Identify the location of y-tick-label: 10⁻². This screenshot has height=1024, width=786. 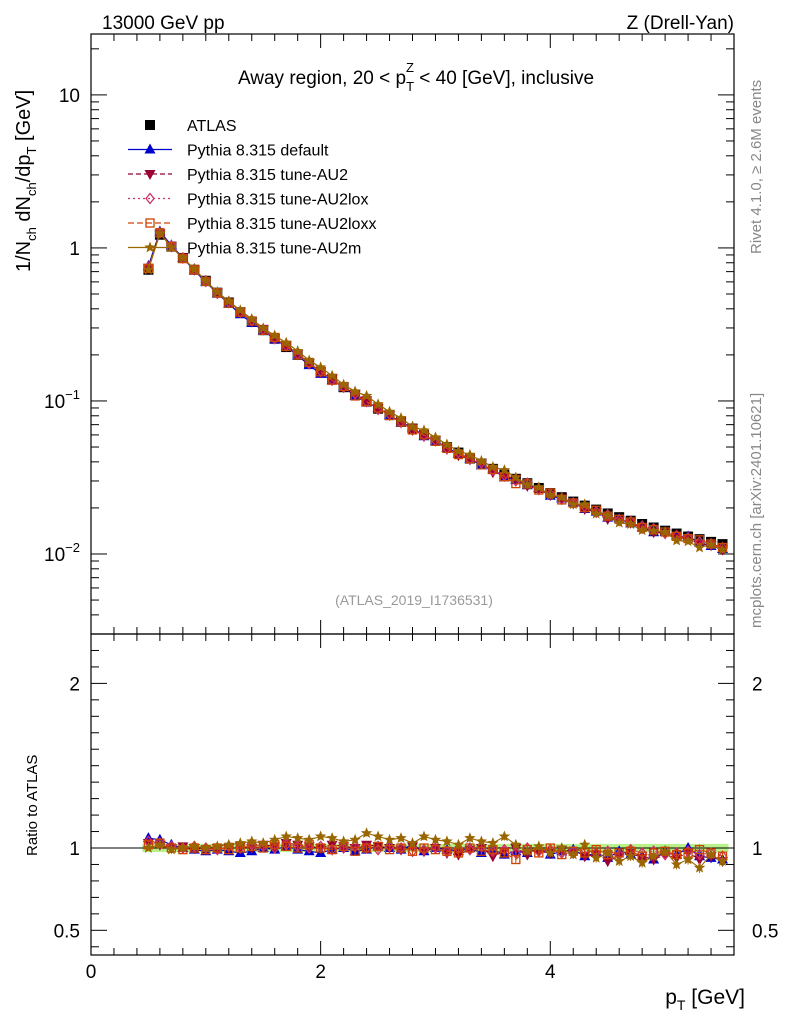
(62, 553).